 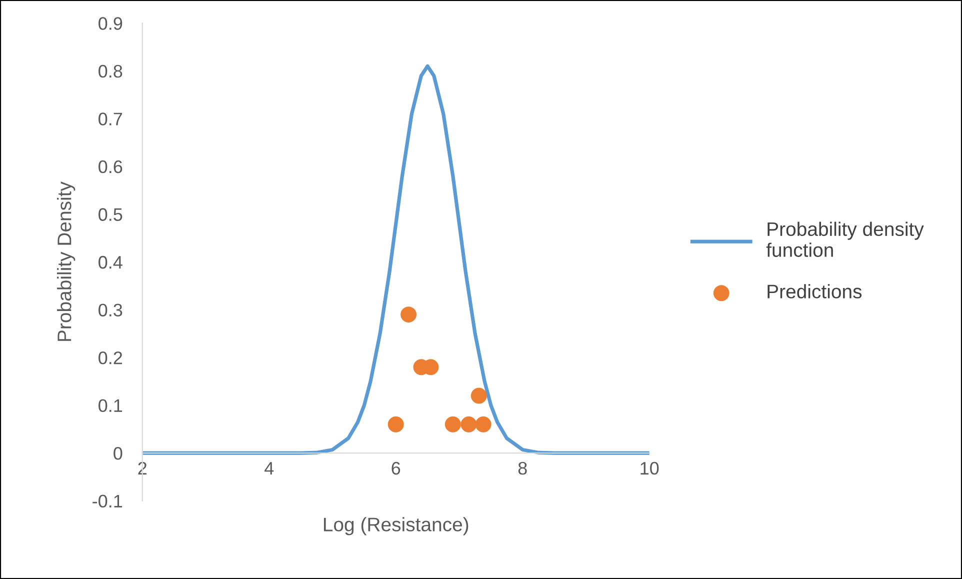 What do you see at coordinates (110, 71) in the screenshot?
I see `y-tick-label: 0.8` at bounding box center [110, 71].